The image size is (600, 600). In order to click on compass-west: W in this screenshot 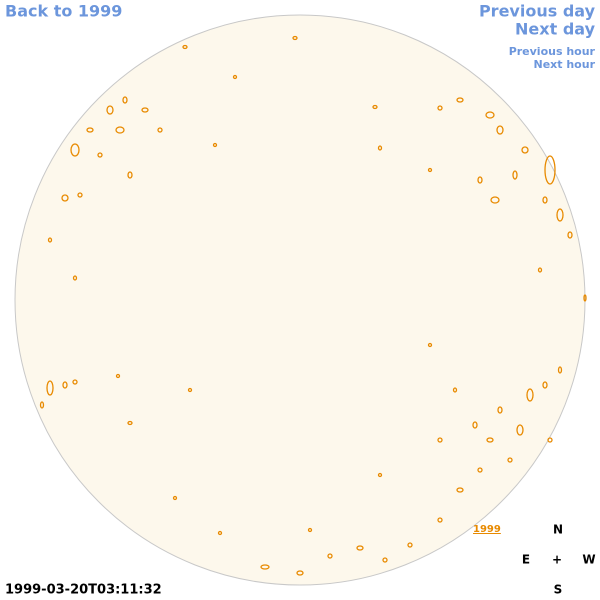, I will do `click(588, 560)`.